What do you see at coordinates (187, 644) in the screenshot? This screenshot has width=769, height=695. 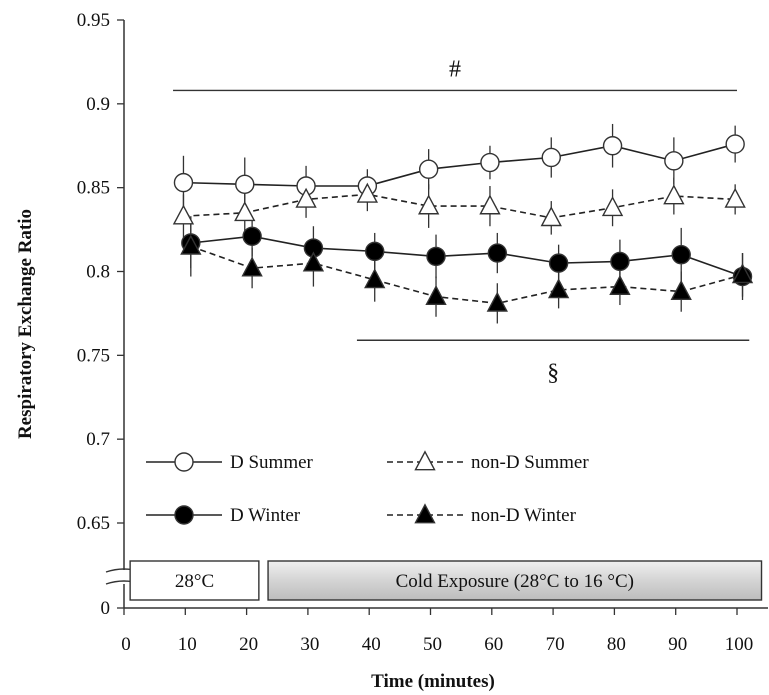 I see `x-tick-label: 10` at bounding box center [187, 644].